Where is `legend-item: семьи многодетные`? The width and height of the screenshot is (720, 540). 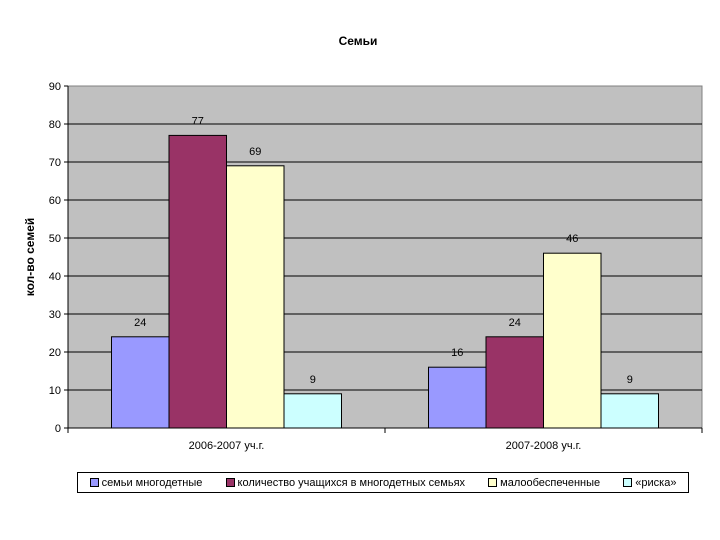
legend-item: семьи многодетные is located at coordinates (146, 482).